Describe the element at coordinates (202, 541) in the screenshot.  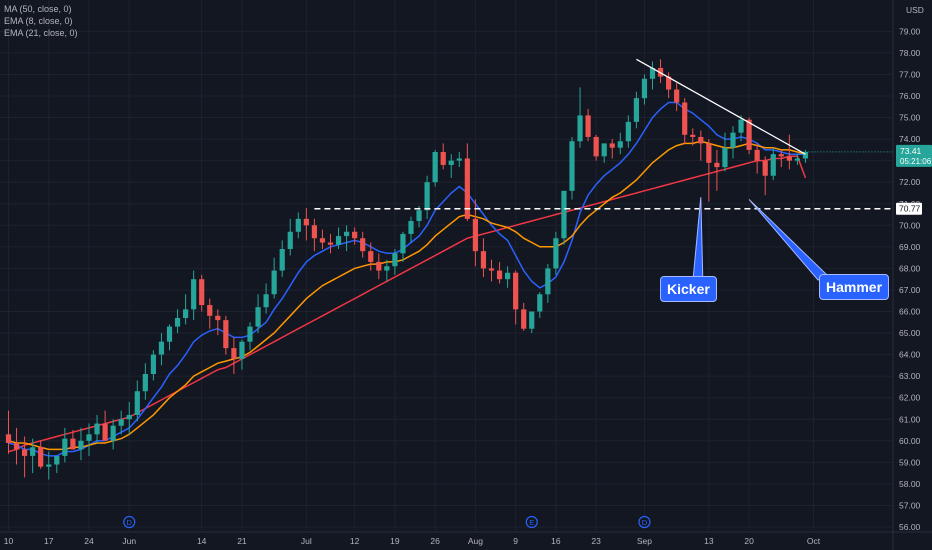
I see `x-tick-label: 14` at that location.